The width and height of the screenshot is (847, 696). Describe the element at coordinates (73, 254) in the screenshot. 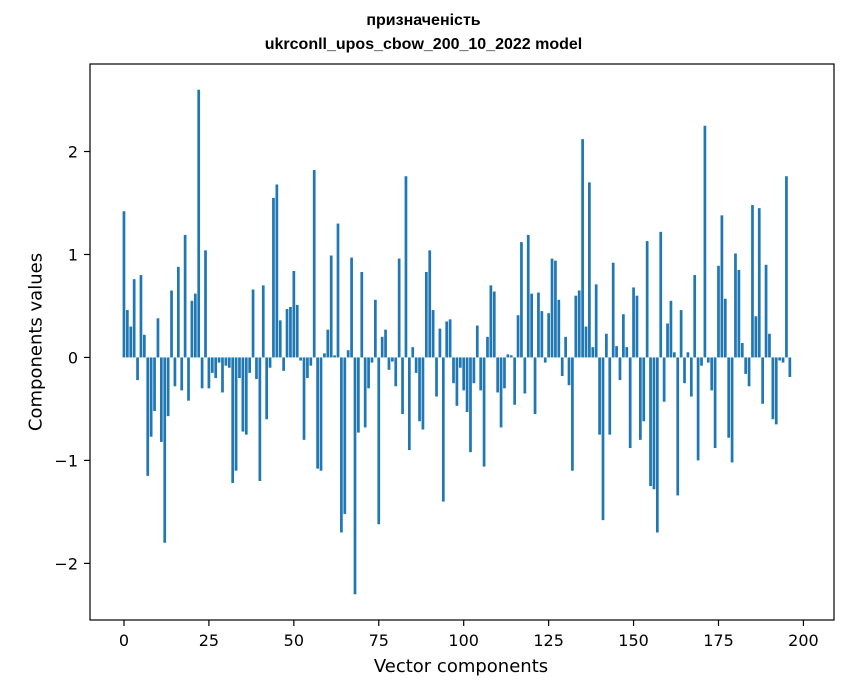

I see `y-tick-label: 1` at that location.